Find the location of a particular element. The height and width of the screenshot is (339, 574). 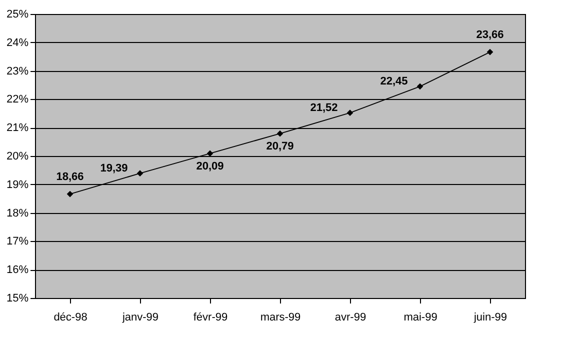

data-label: 20,79 is located at coordinates (280, 146).